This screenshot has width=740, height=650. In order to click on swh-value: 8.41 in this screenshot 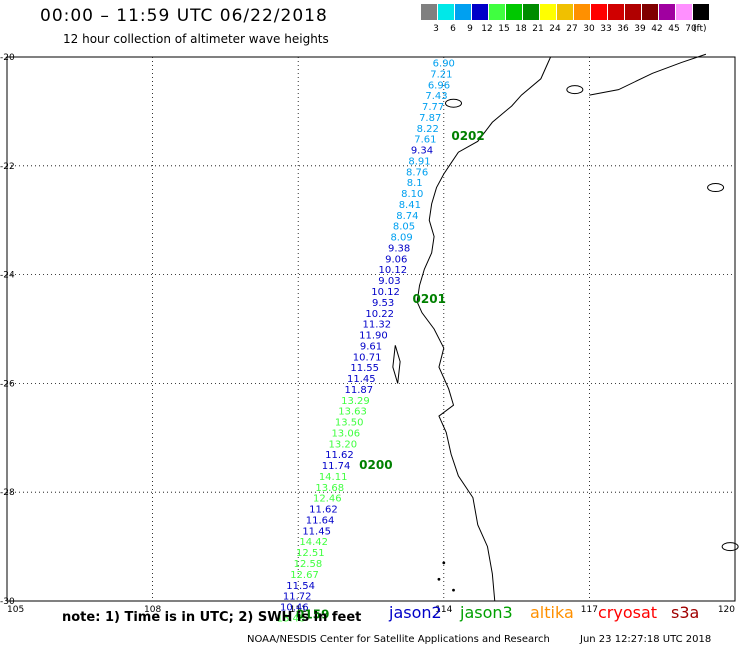, I will do `click(410, 205)`.